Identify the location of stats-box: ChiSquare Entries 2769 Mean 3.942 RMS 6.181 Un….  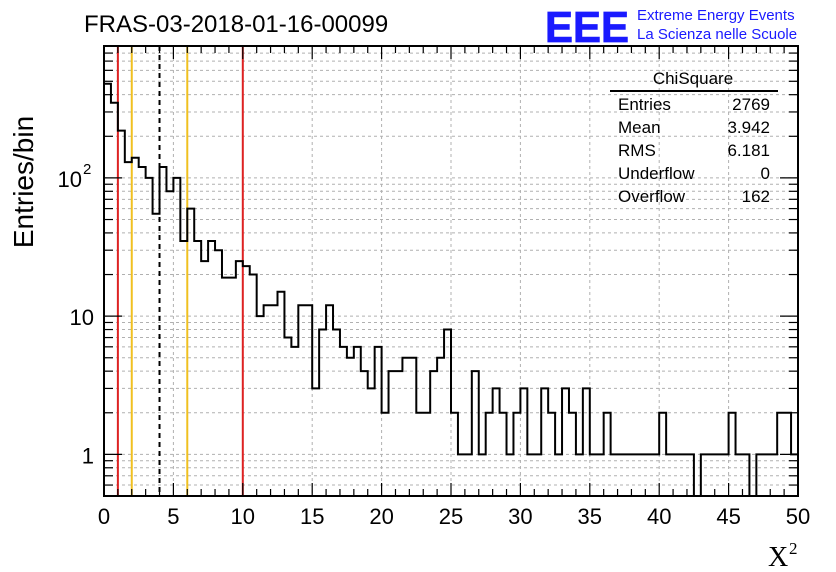
(694, 137).